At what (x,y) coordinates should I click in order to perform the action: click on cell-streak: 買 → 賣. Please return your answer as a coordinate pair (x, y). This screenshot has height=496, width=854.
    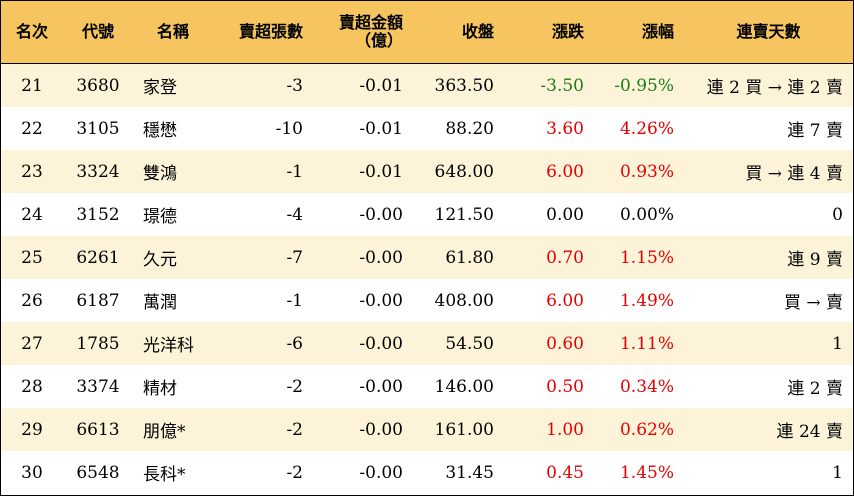
    Looking at the image, I should click on (768, 300).